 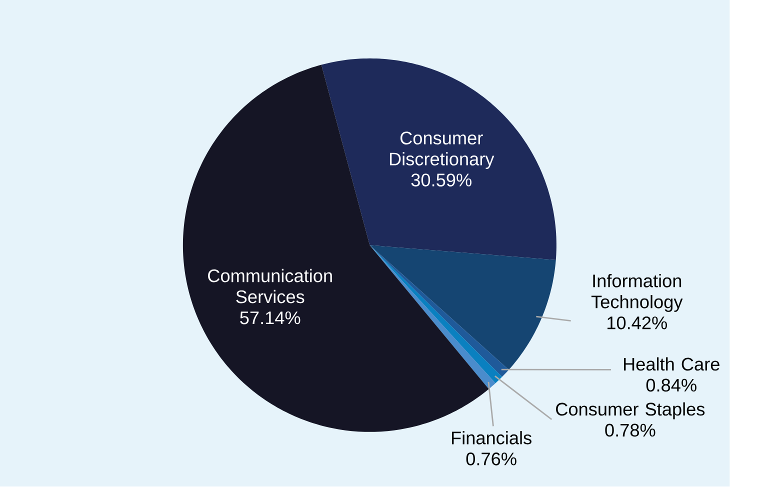 What do you see at coordinates (442, 151) in the screenshot?
I see `slice-label: Consumer Discretionary` at bounding box center [442, 151].